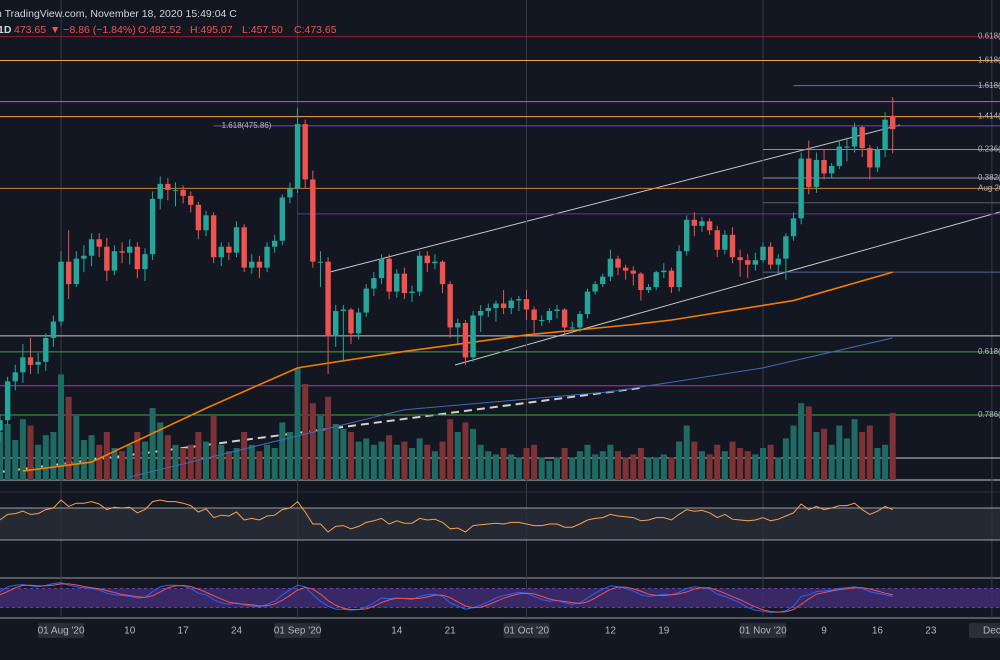 This screenshot has height=660, width=1000. What do you see at coordinates (247, 125) in the screenshot?
I see `level-label: 1.618(475.86)` at bounding box center [247, 125].